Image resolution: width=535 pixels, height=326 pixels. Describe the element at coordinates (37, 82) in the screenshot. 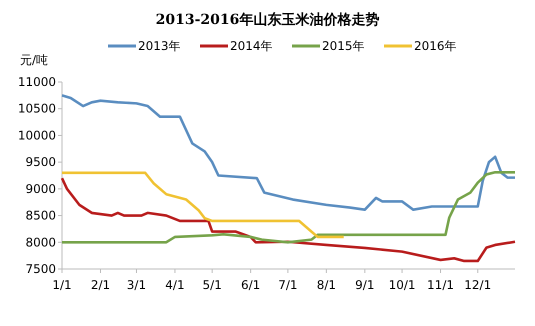

I see `y-tick-label: 11000` at that location.